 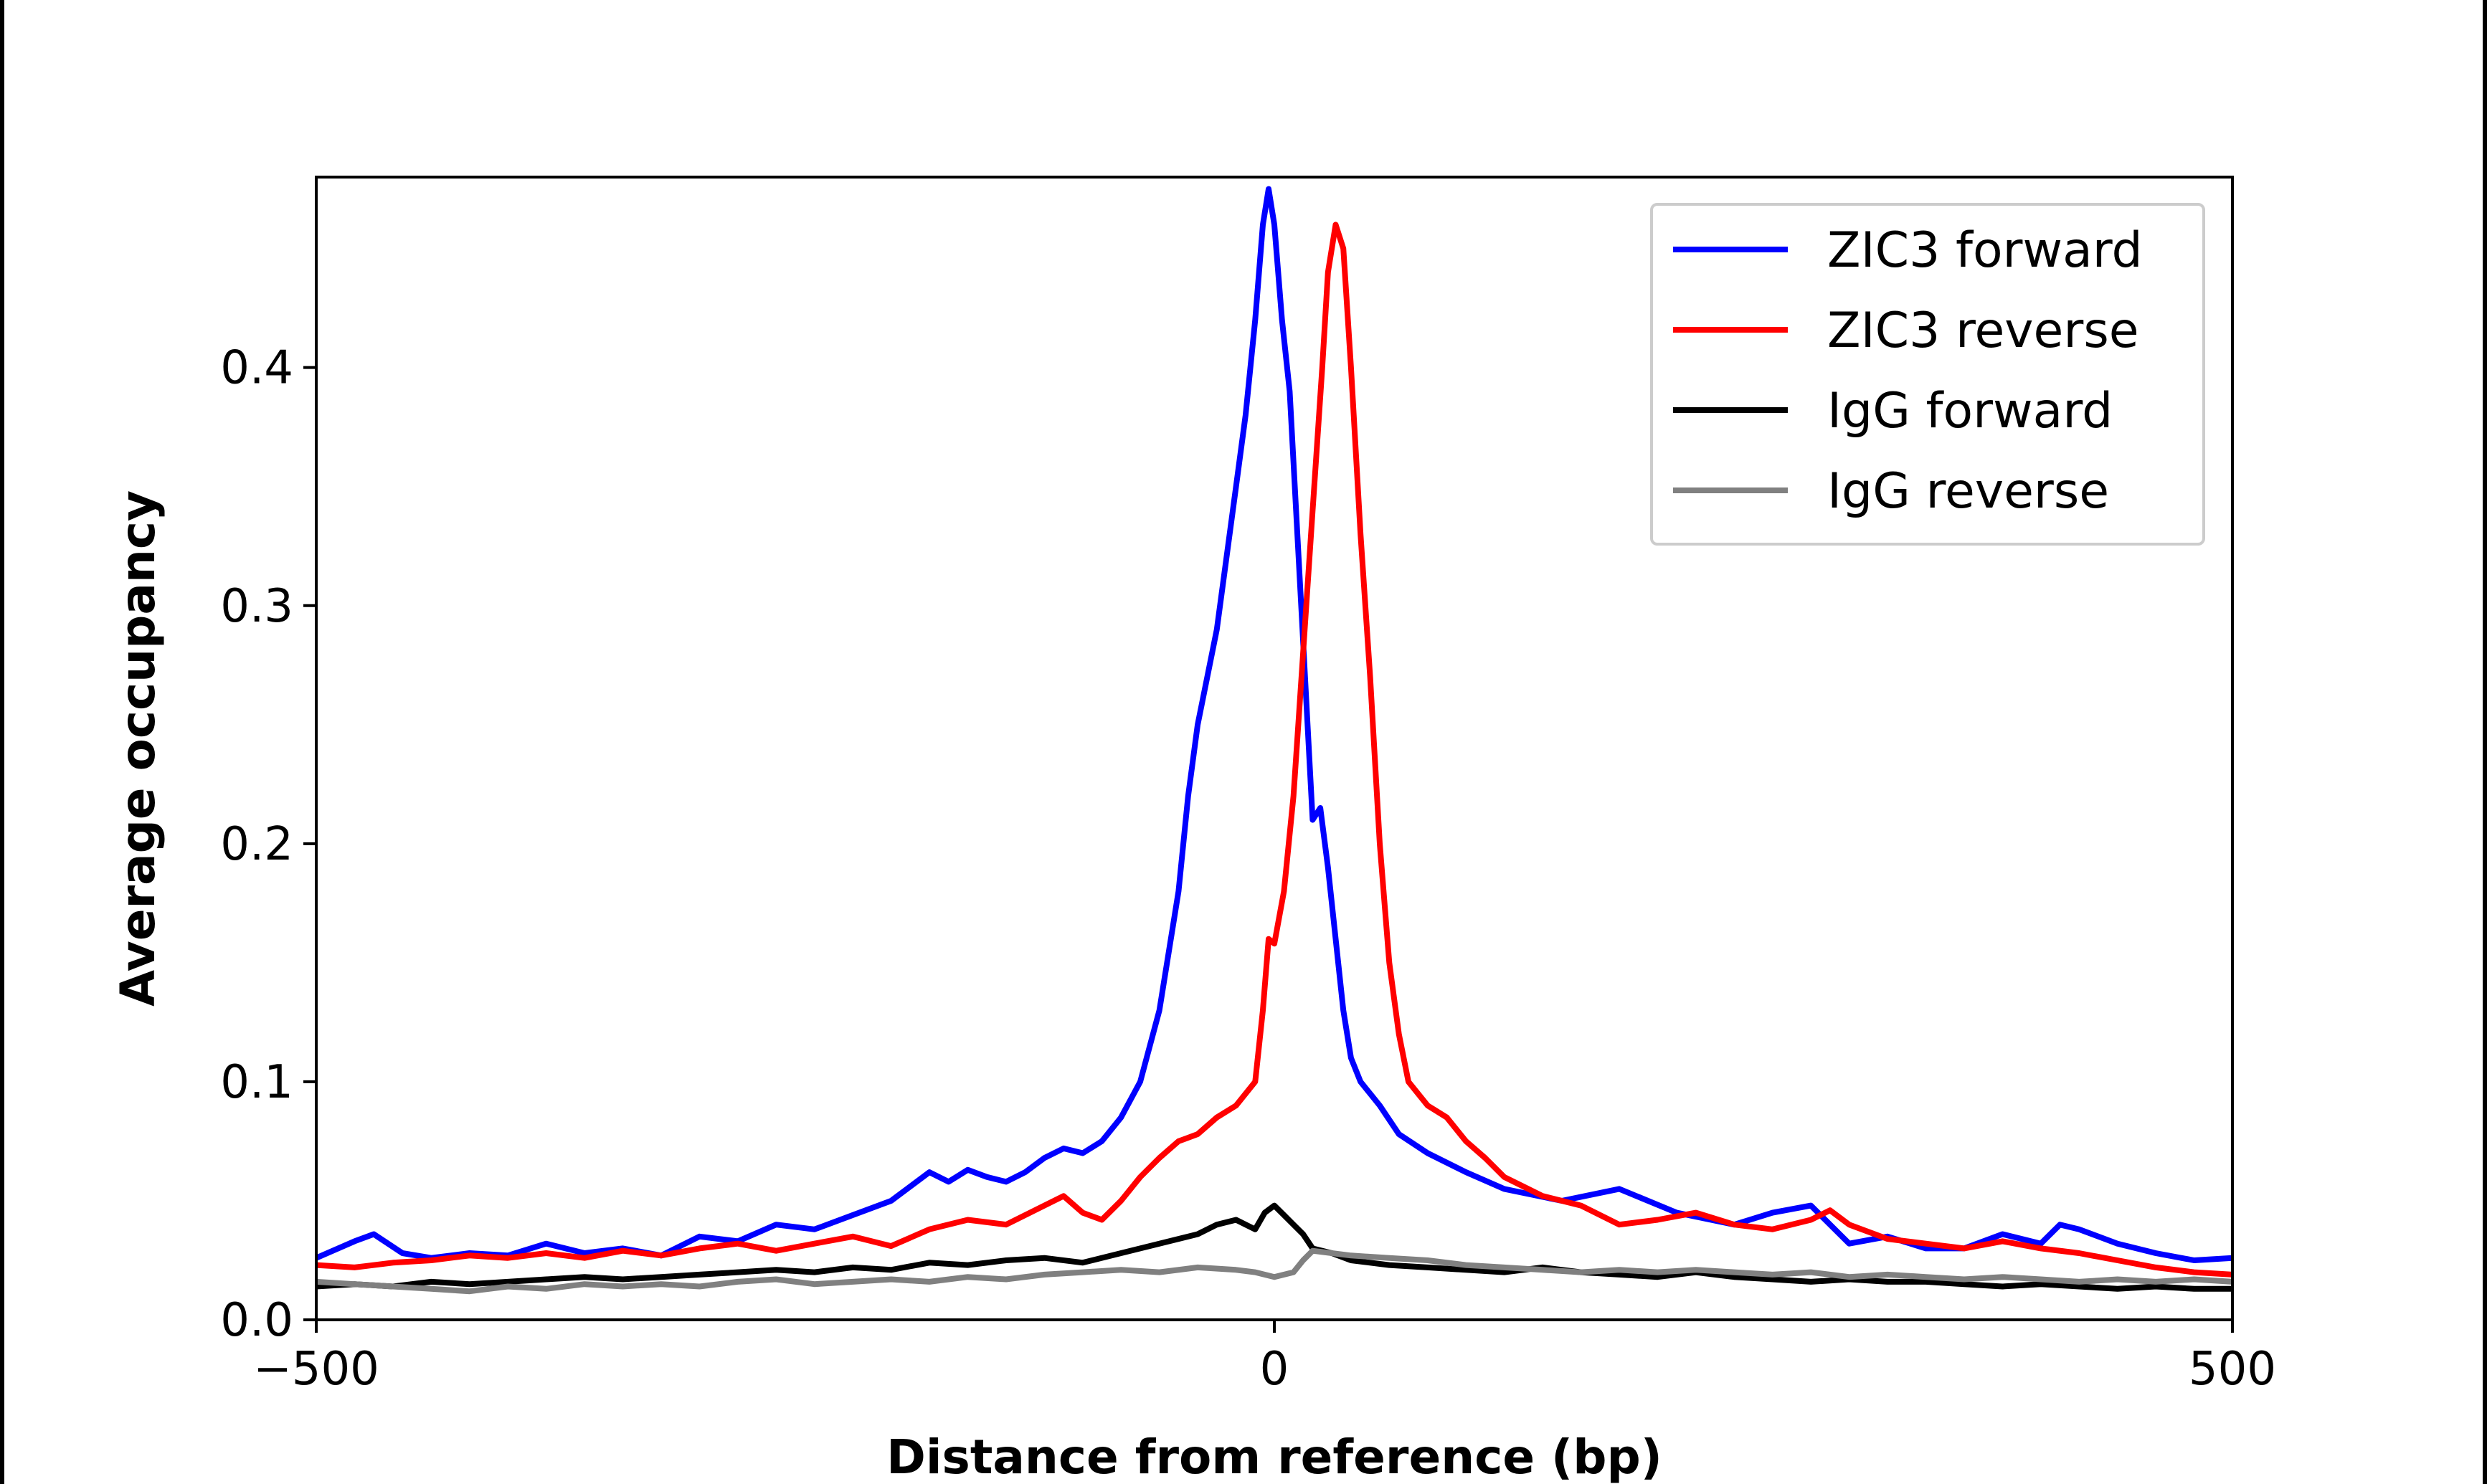 I want to click on y-tick-label: 0.0, so click(x=257, y=1321).